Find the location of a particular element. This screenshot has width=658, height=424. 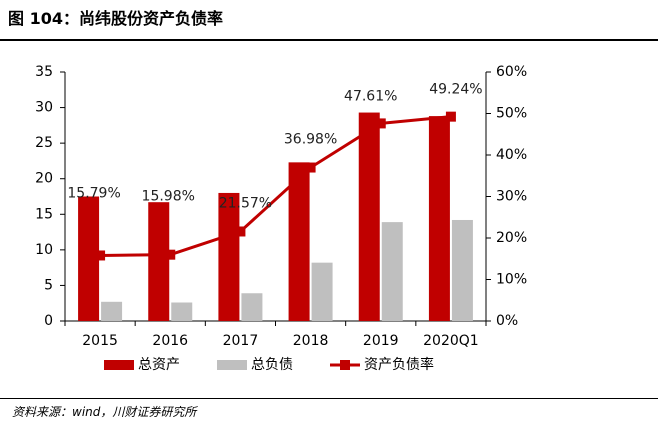

y-left-tick-label: 25 is located at coordinates (44, 143).